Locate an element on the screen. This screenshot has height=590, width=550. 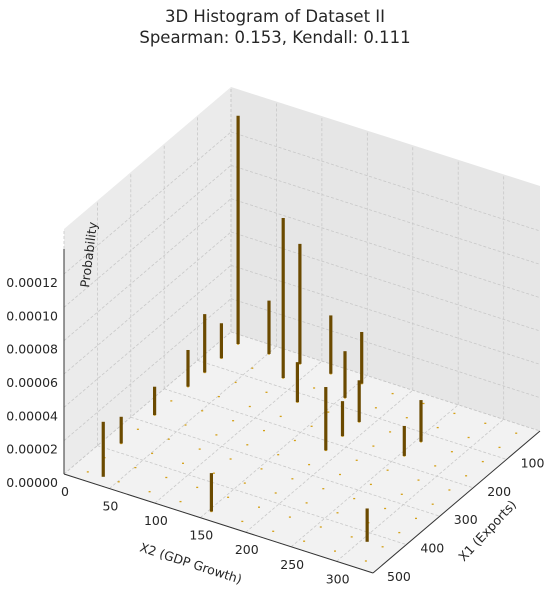
chart-title: 3D Histogram of Dataset II is located at coordinates (275, 16).